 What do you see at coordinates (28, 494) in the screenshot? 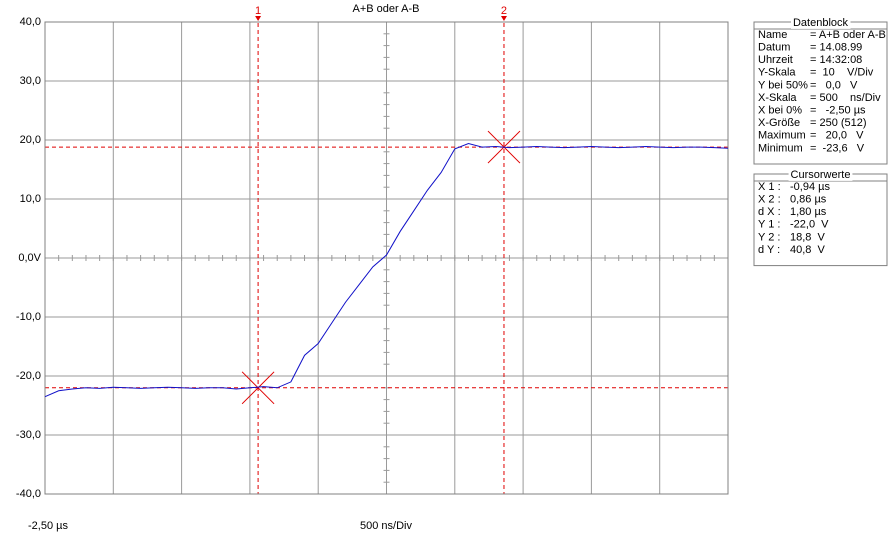
I see `y-tick-label: -40,0` at bounding box center [28, 494].